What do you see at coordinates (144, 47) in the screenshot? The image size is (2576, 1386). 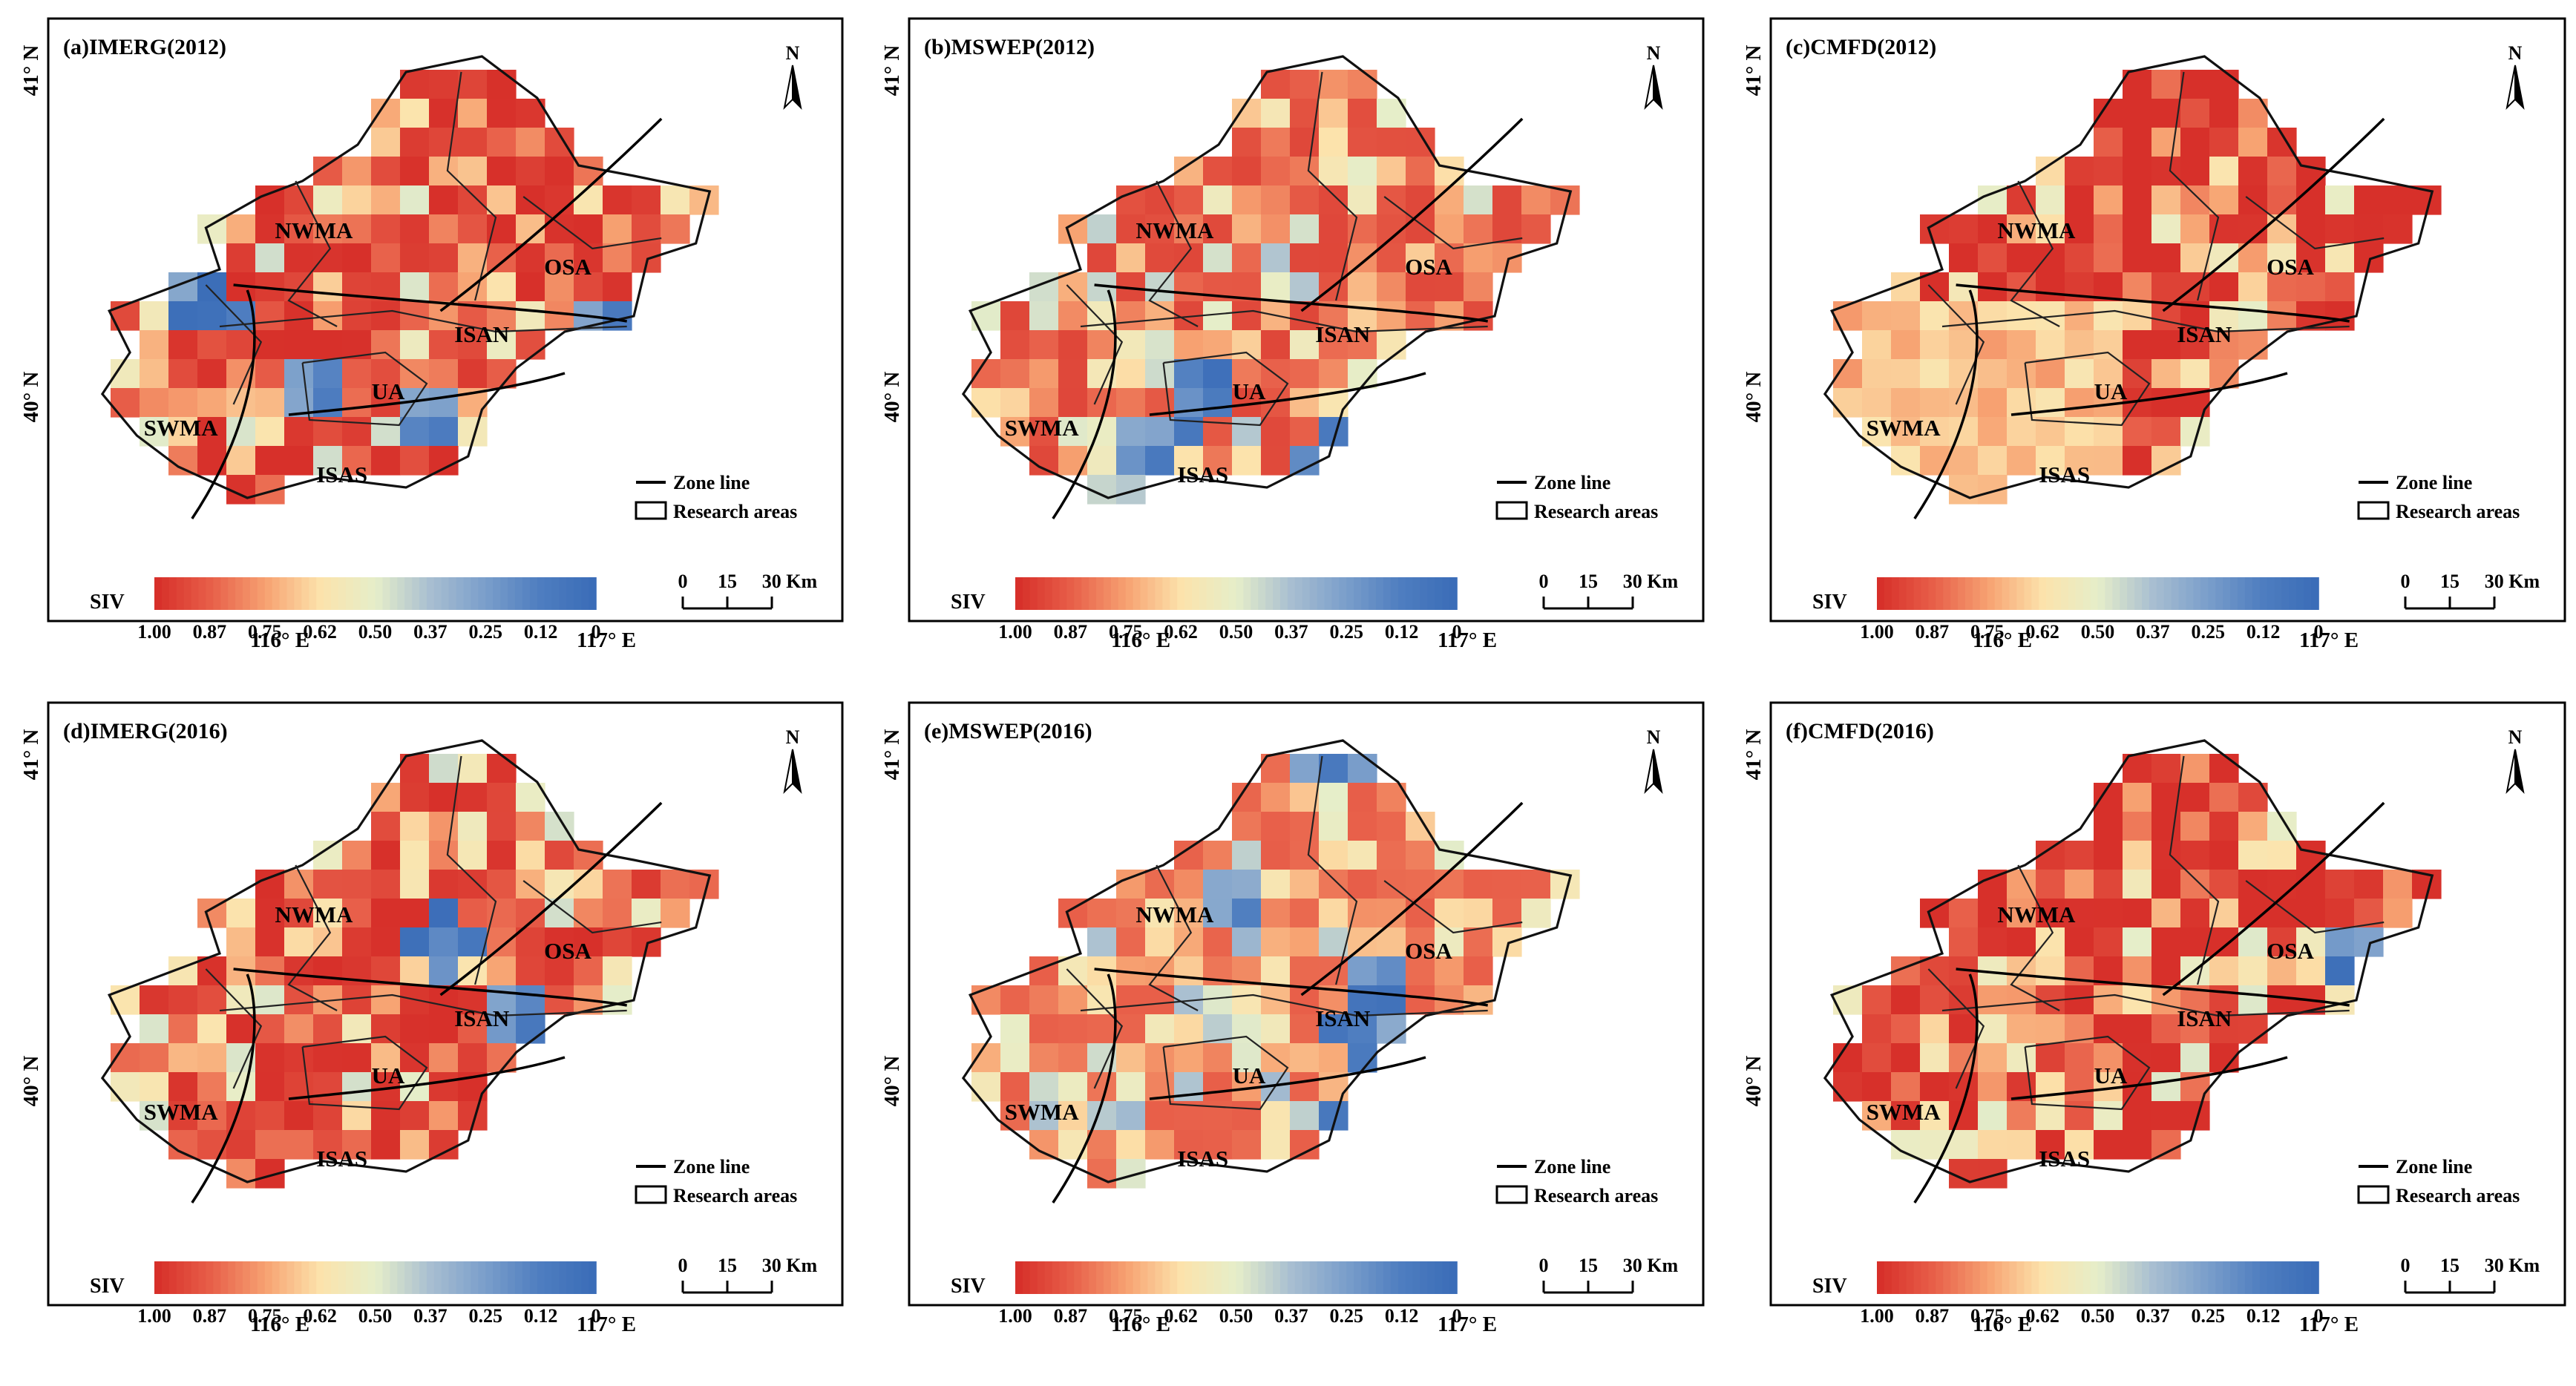 I see `panel-title: (a)IMERG(2012)` at bounding box center [144, 47].